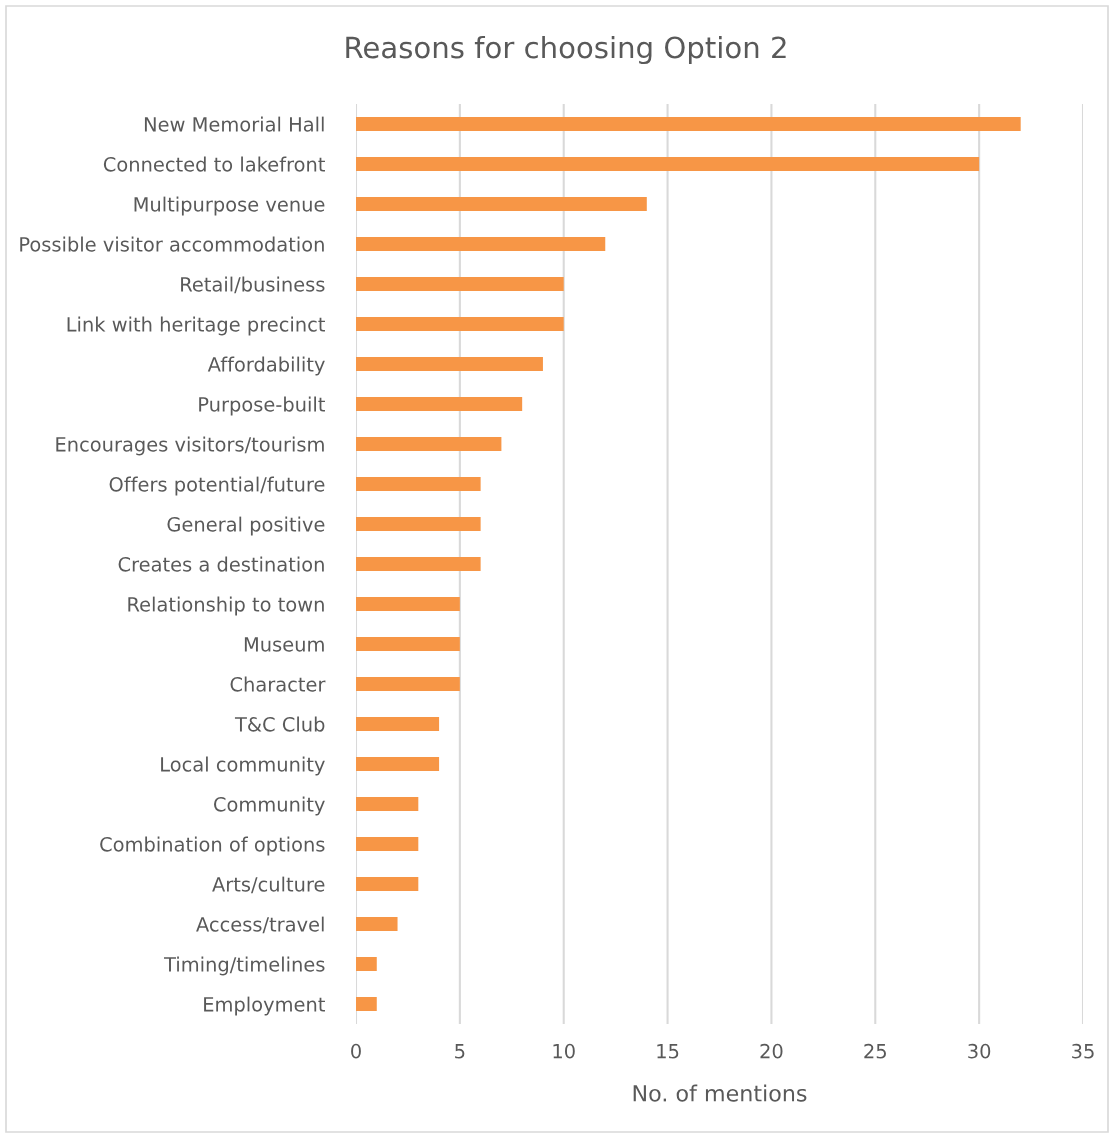  I want to click on y-tick-label: Multipurpose venue, so click(229, 206).